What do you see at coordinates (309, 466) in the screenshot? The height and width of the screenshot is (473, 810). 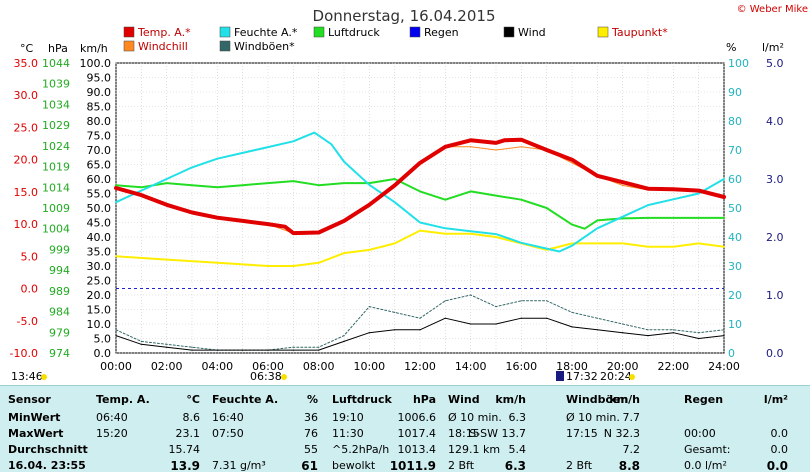 I see `summary-cell: 61` at bounding box center [309, 466].